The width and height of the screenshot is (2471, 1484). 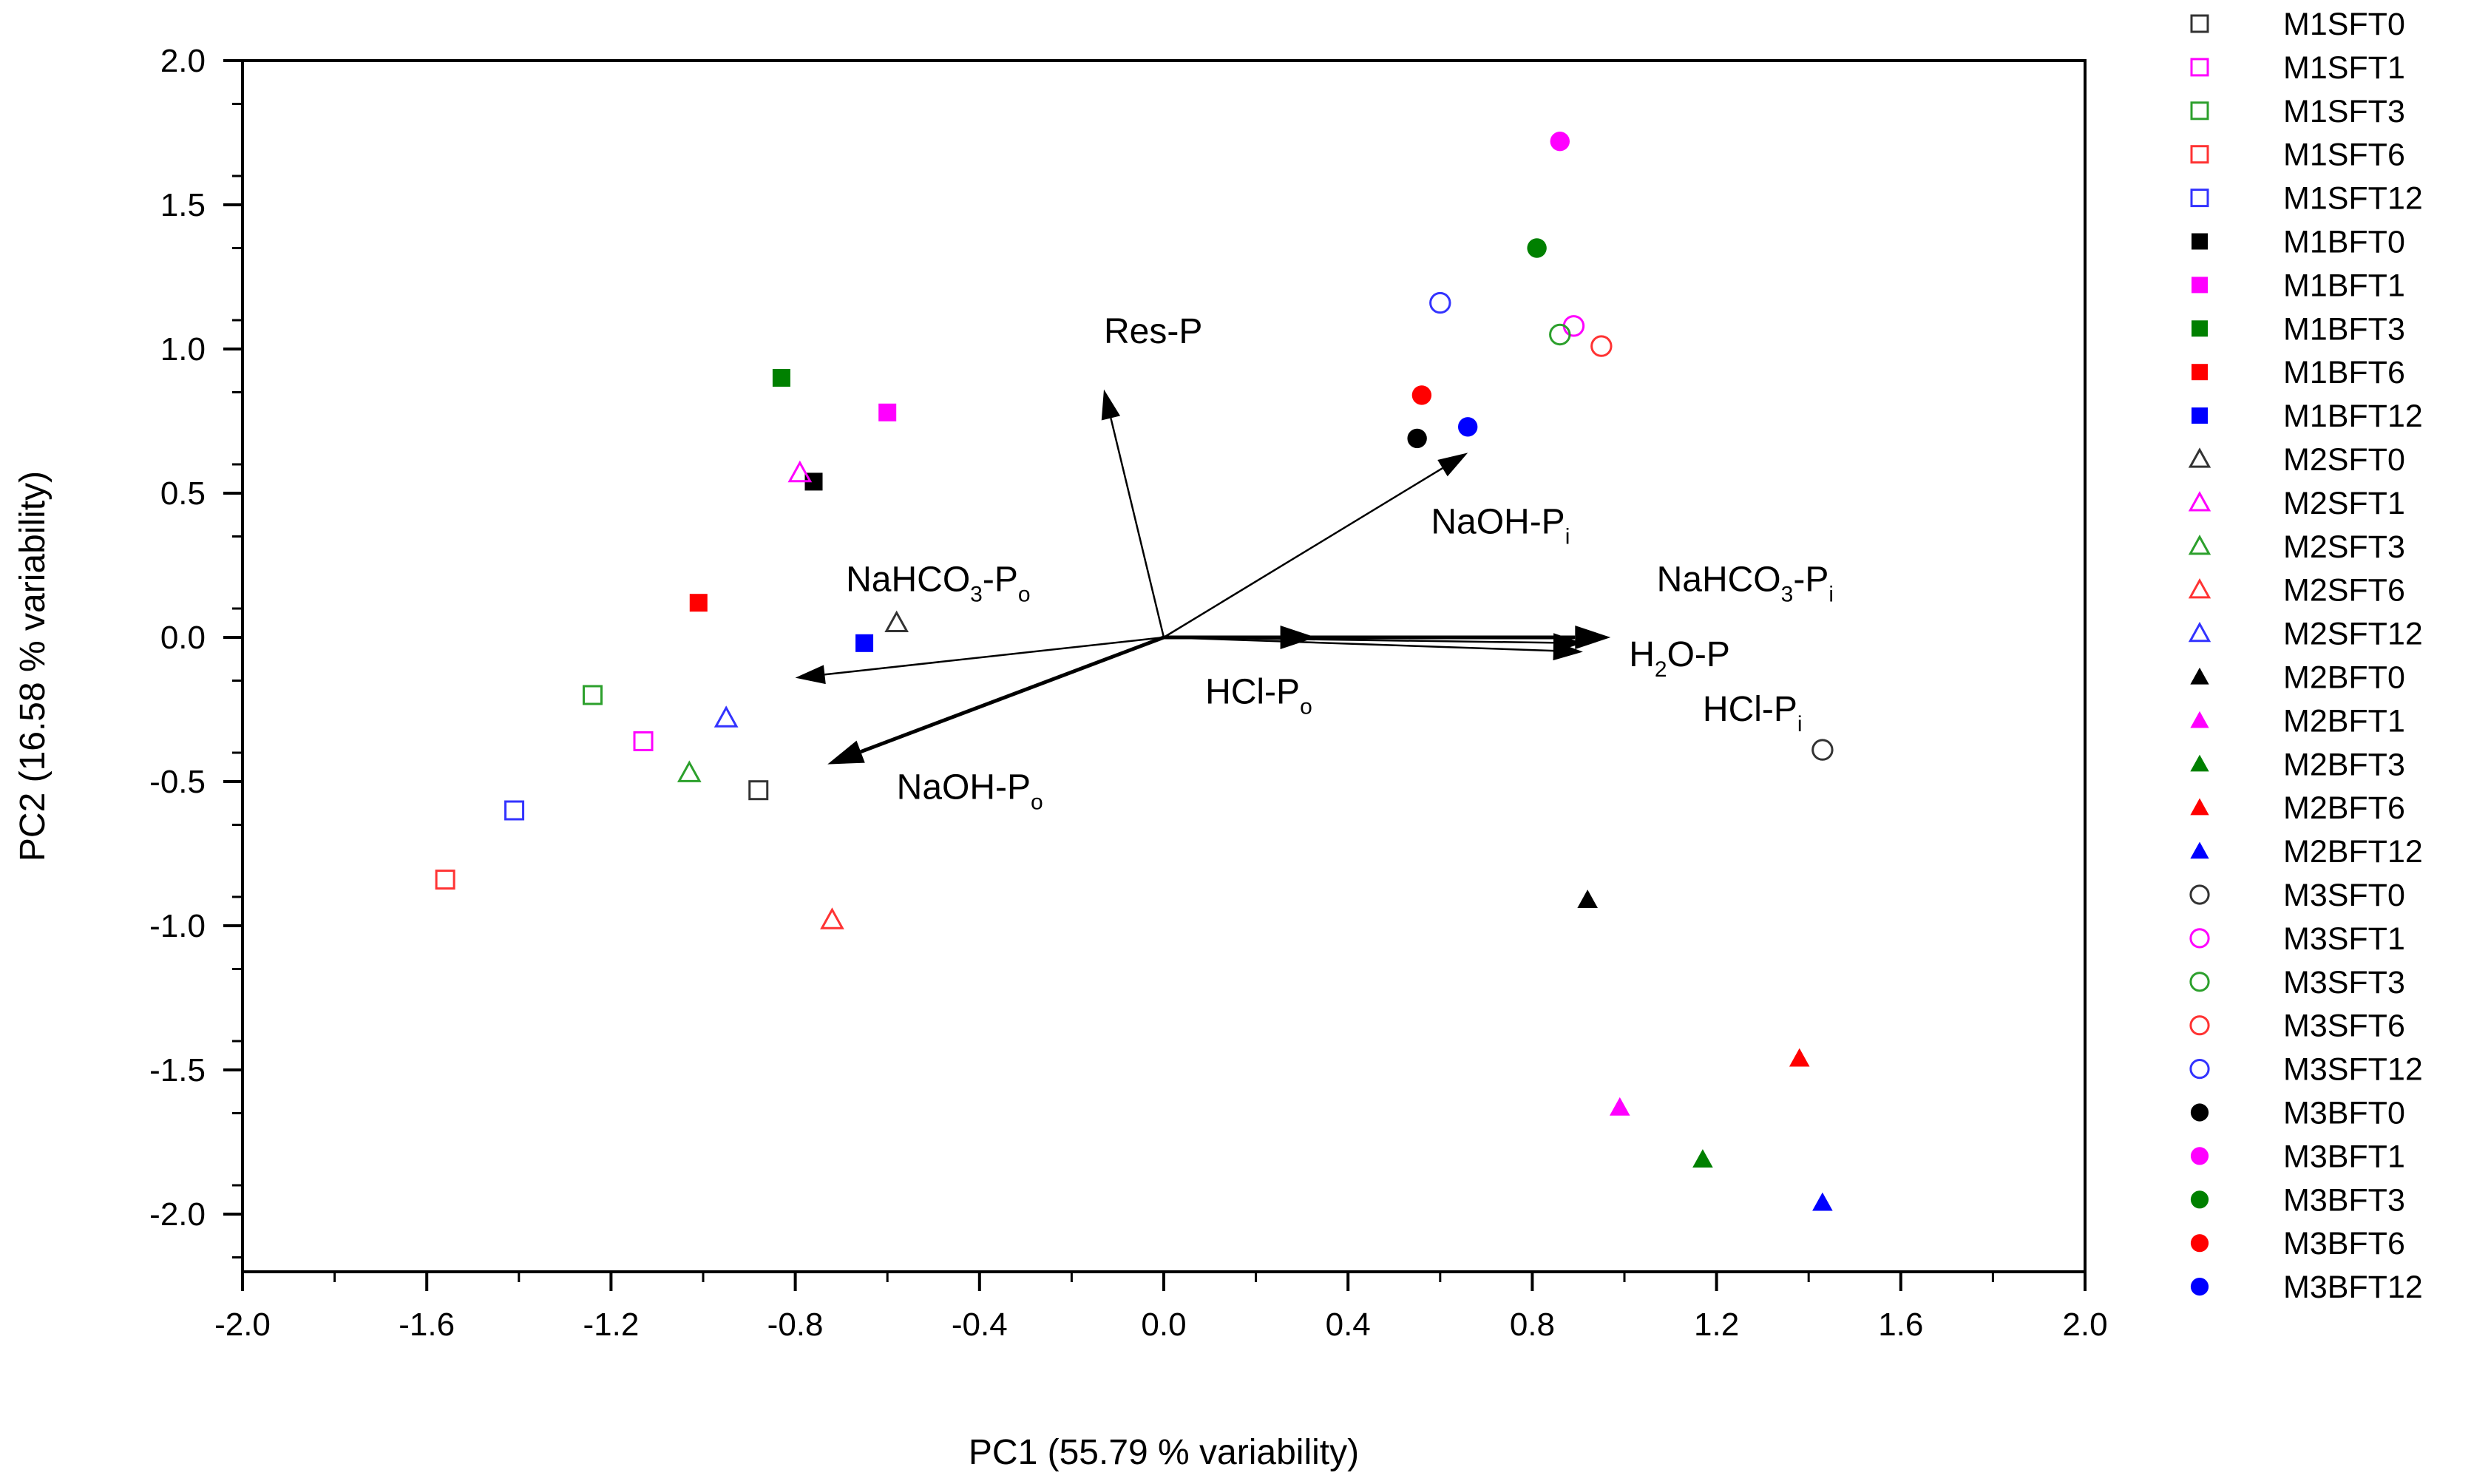 What do you see at coordinates (690, 771) in the screenshot?
I see `point-M2SFT3` at bounding box center [690, 771].